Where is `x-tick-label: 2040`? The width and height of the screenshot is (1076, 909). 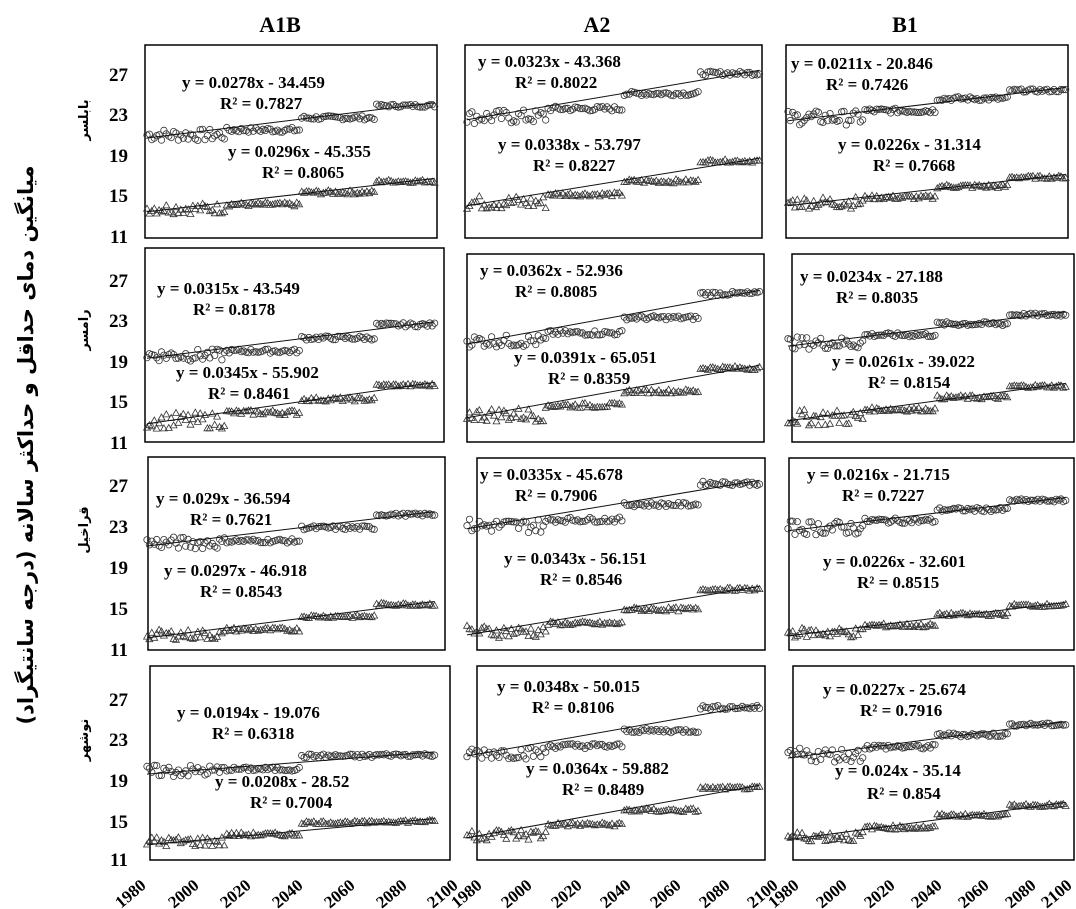 x-tick-label: 2040 is located at coordinates (926, 892).